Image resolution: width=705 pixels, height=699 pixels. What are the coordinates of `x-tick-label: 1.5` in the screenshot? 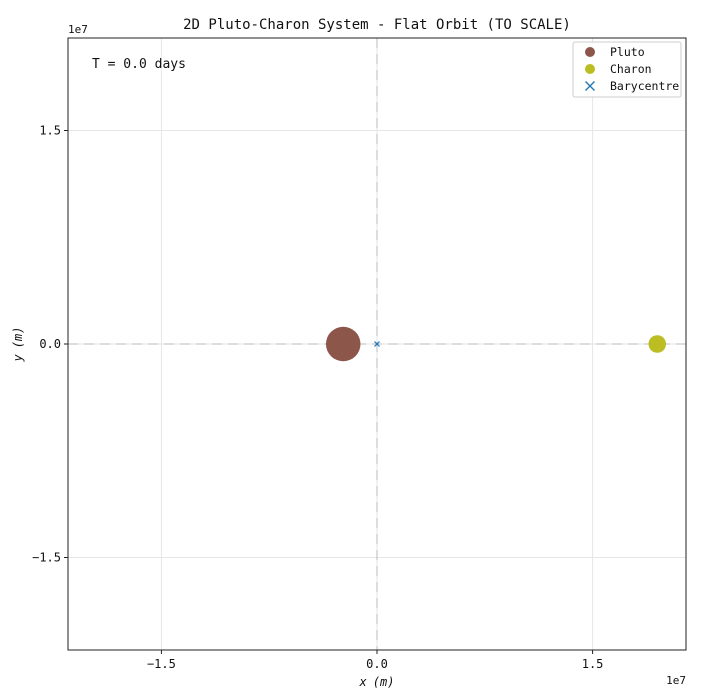 It's located at (593, 664).